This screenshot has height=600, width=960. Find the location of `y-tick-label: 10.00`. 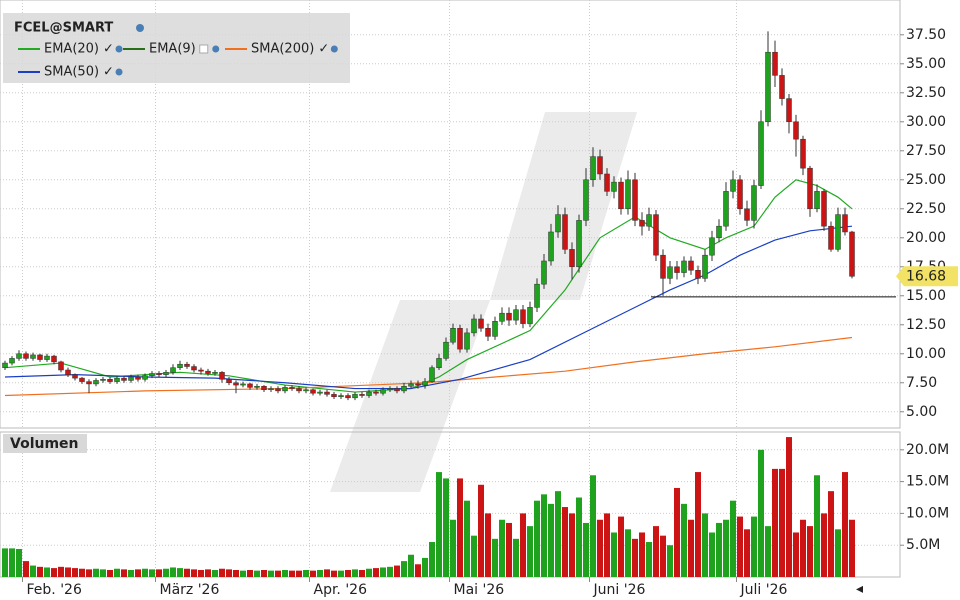

y-tick-label: 10.00 is located at coordinates (926, 354).